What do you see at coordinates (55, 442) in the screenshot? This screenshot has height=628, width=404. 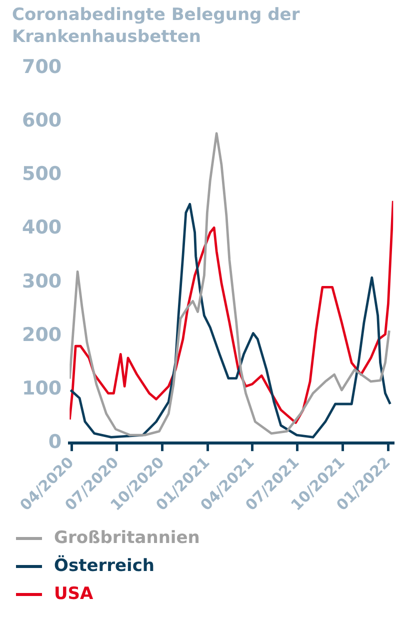 I see `y-tick-label: 0` at bounding box center [55, 442].